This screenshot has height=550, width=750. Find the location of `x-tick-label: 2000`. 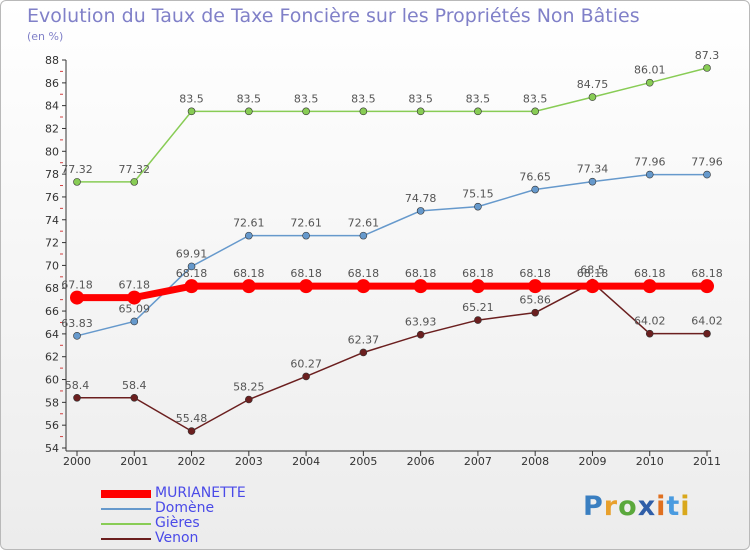

x-tick-label: 2000 is located at coordinates (77, 461).